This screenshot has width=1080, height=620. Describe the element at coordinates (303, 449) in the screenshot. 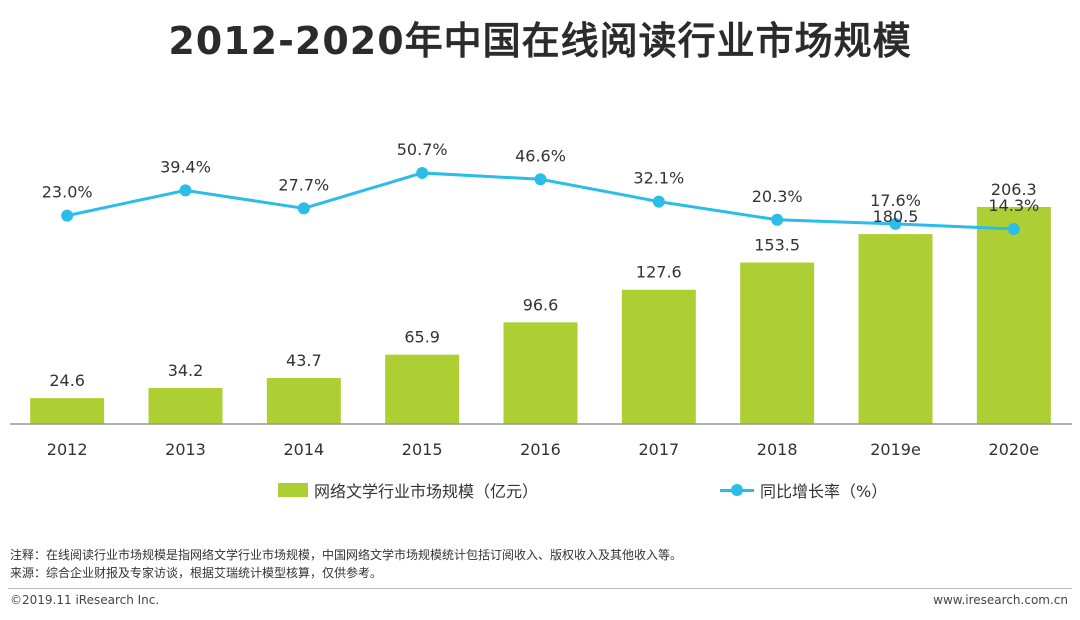

I see `x-tick-2014: 2014` at that location.